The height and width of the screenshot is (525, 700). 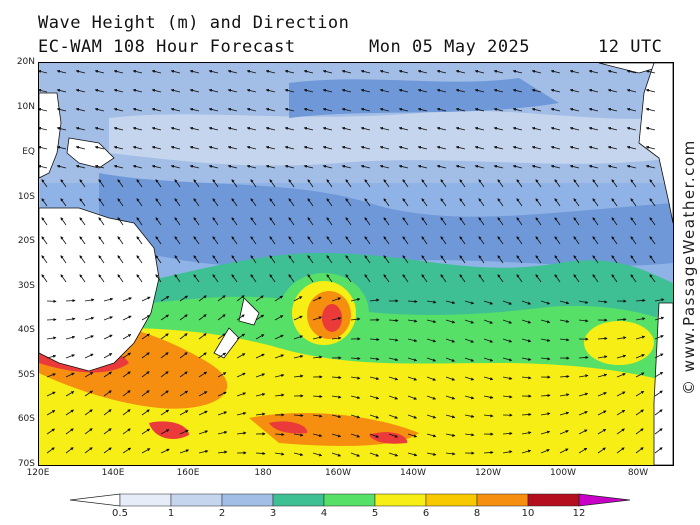 I want to click on lat-label: 30S, so click(x=26, y=286).